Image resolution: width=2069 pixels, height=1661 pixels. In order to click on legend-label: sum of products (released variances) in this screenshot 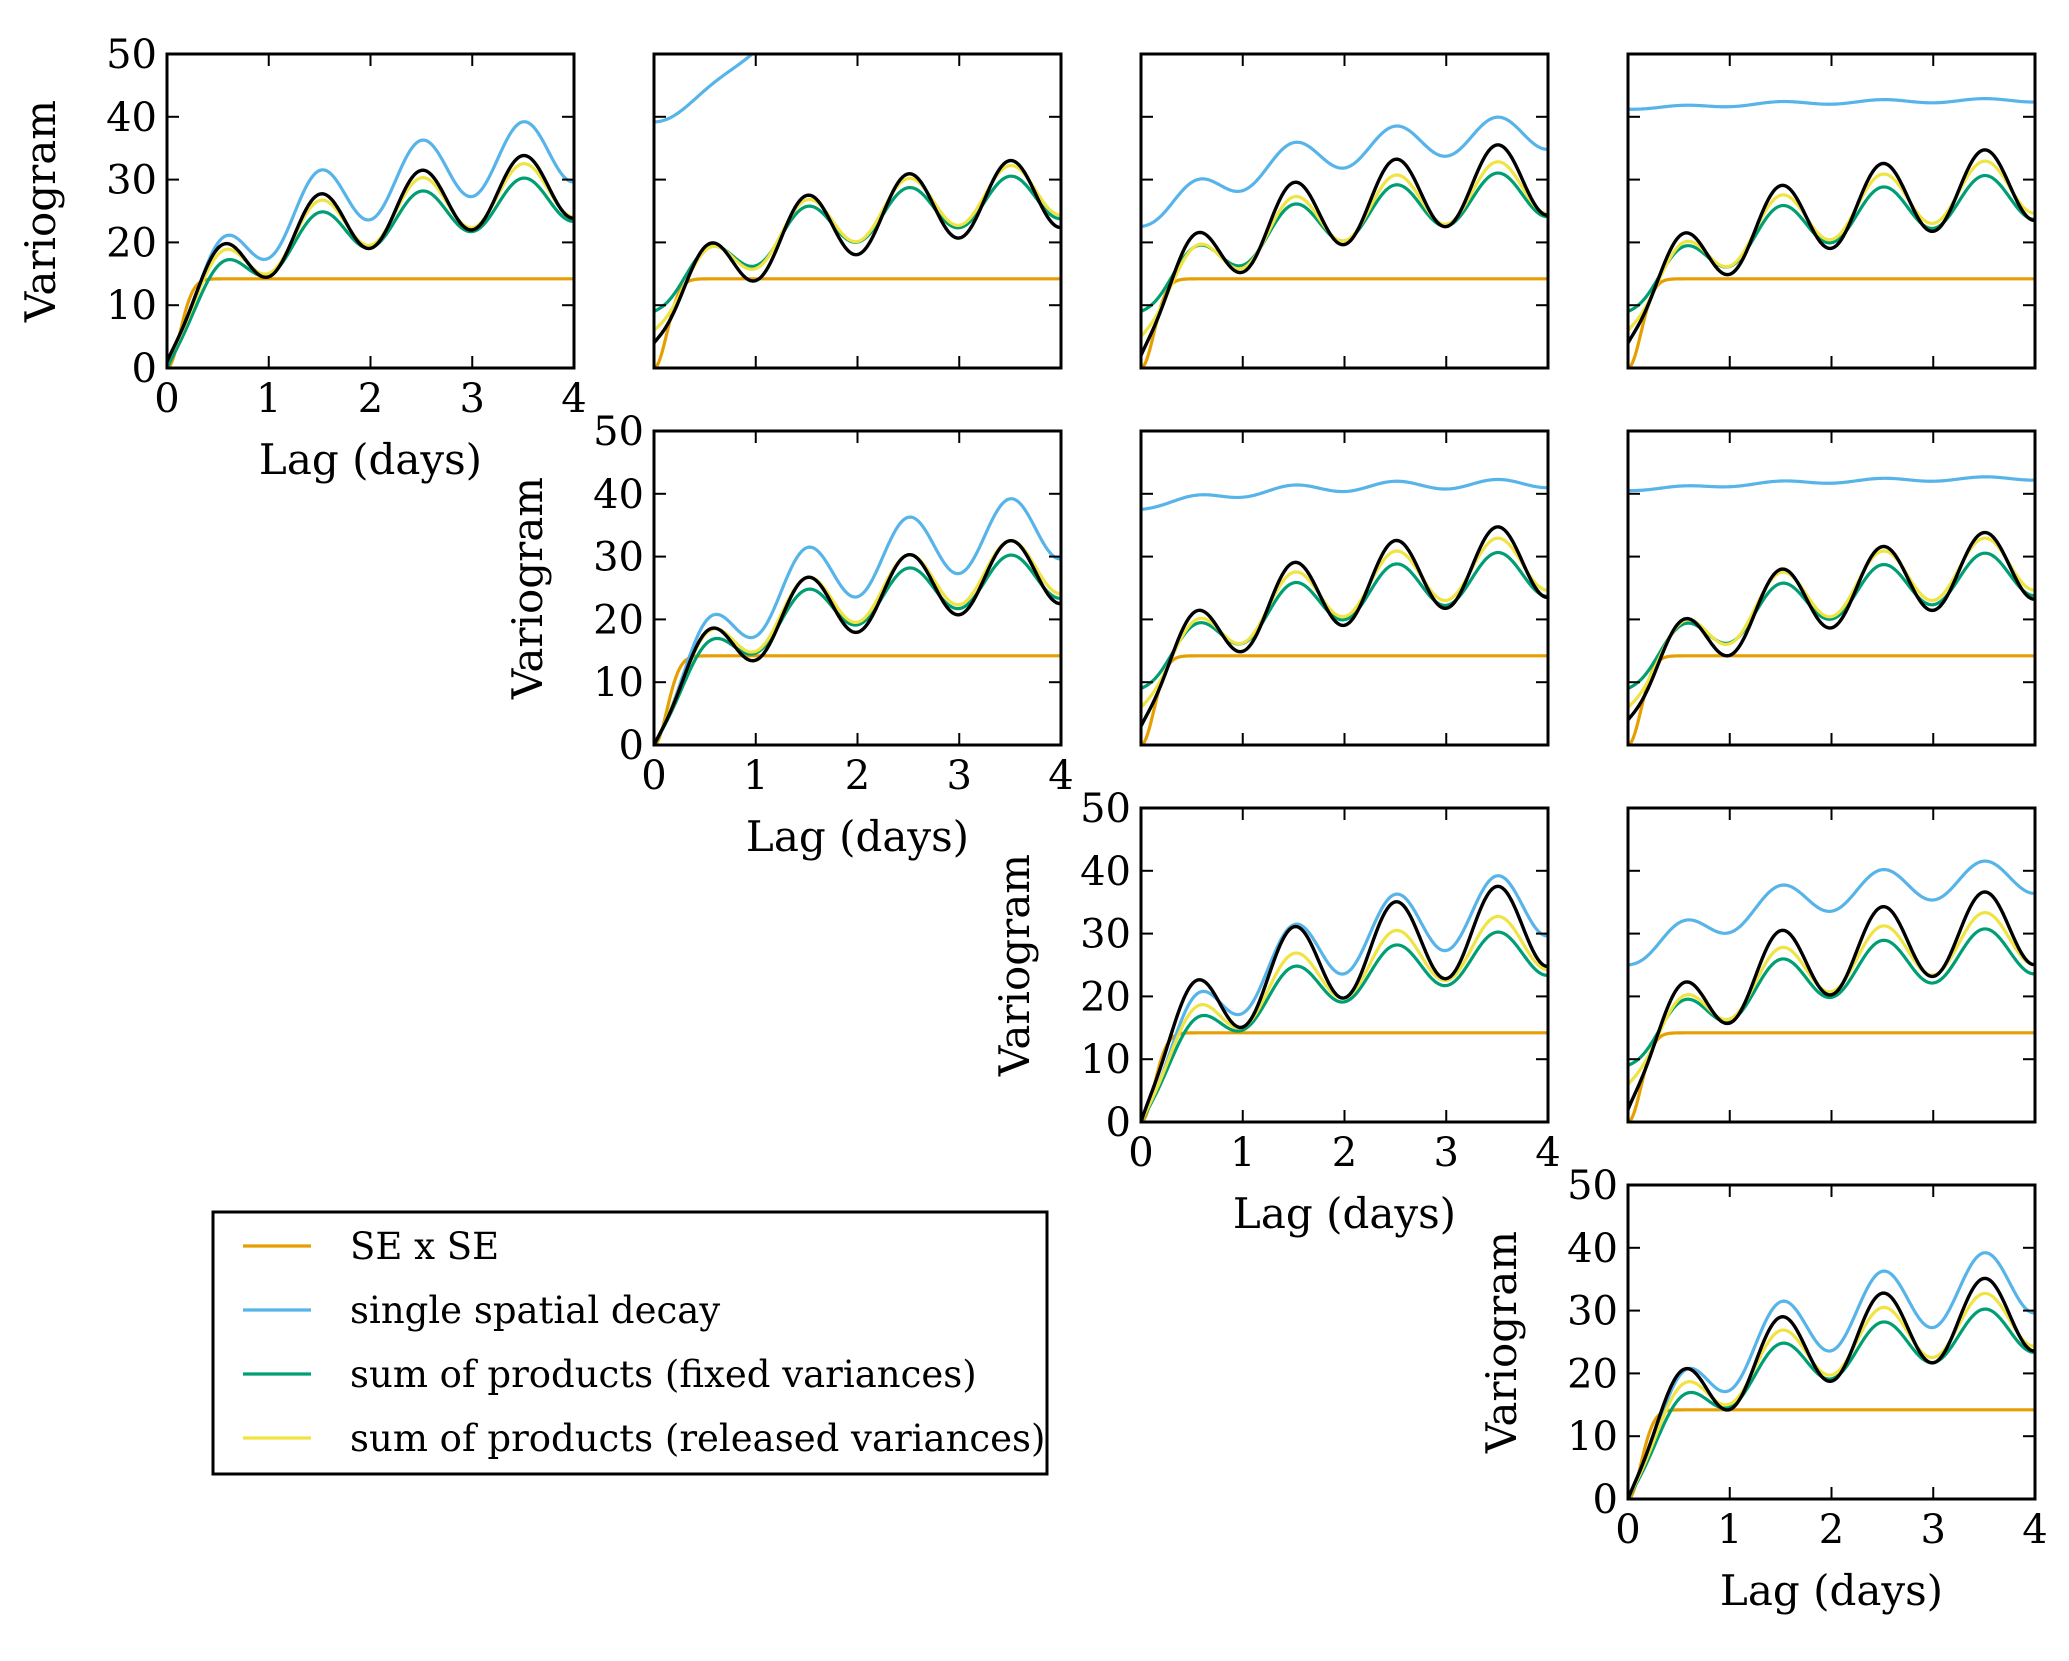, I will do `click(697, 1438)`.